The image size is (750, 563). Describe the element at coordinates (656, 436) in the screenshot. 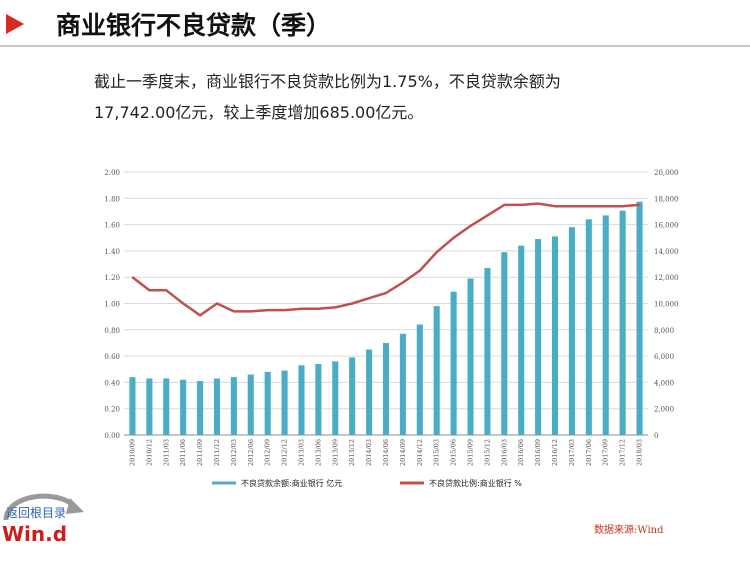

I see `right-tick-label: 0` at that location.